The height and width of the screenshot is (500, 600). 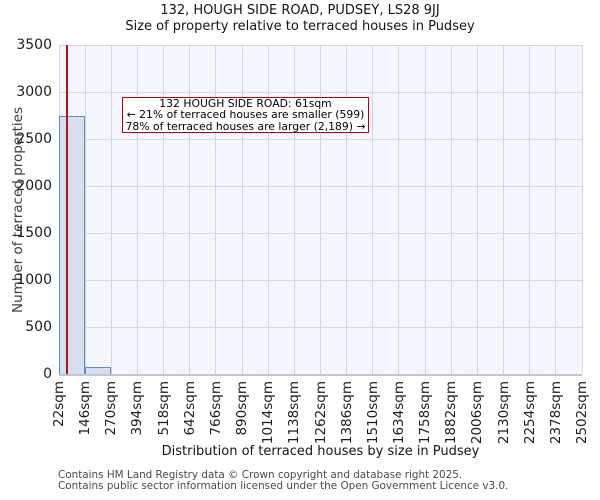 What do you see at coordinates (34, 186) in the screenshot?
I see `y-tick-label: 2000` at bounding box center [34, 186].